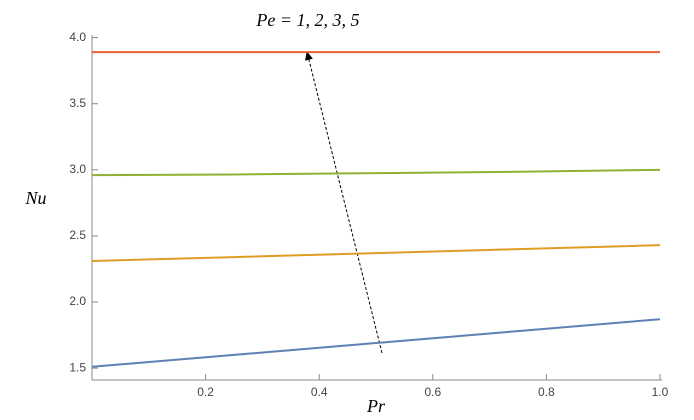 This screenshot has height=420, width=694. What do you see at coordinates (77, 169) in the screenshot?
I see `y-tick-label: 3.0` at bounding box center [77, 169].